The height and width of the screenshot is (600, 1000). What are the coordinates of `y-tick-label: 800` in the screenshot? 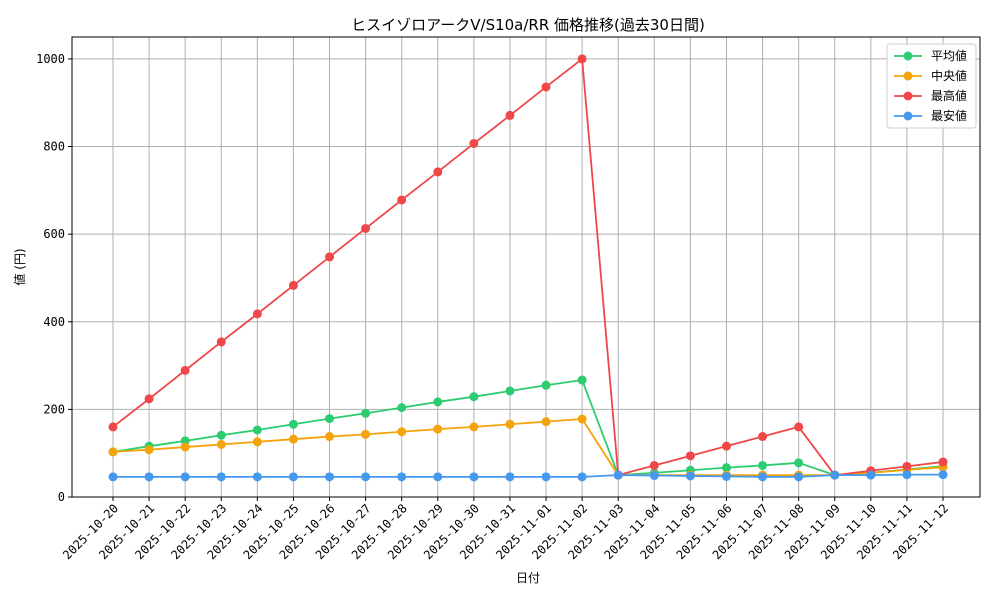 It's located at (54, 147).